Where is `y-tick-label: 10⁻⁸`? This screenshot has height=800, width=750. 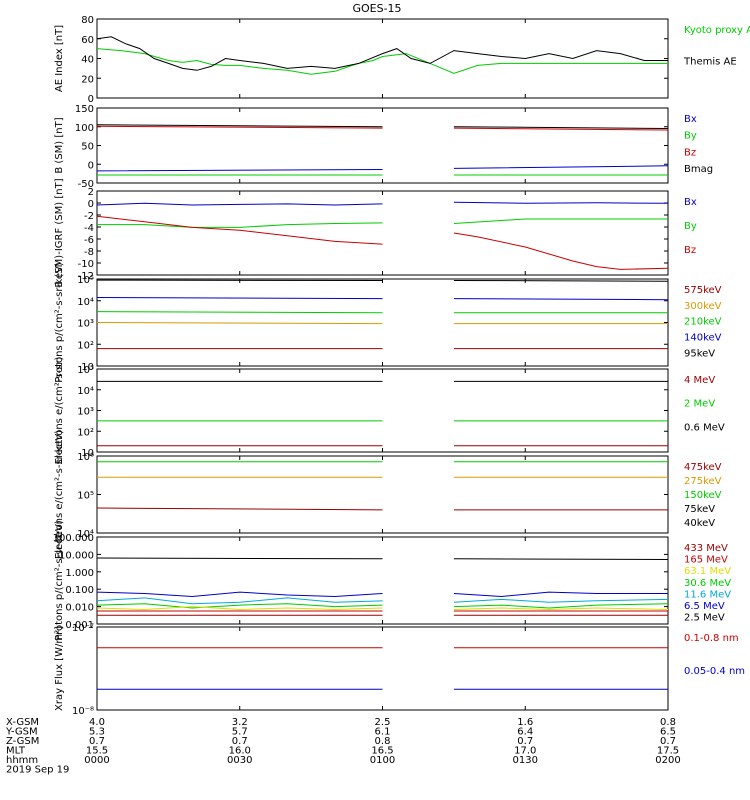 y-tick-label: 10⁻⁸ is located at coordinates (83, 711).